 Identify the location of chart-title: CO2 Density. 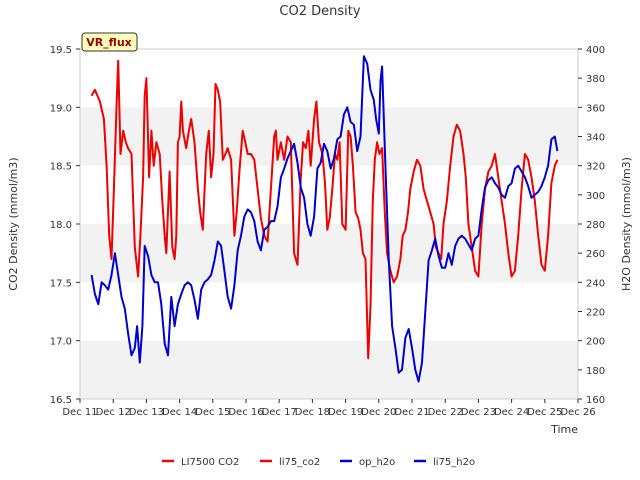
(319, 11).